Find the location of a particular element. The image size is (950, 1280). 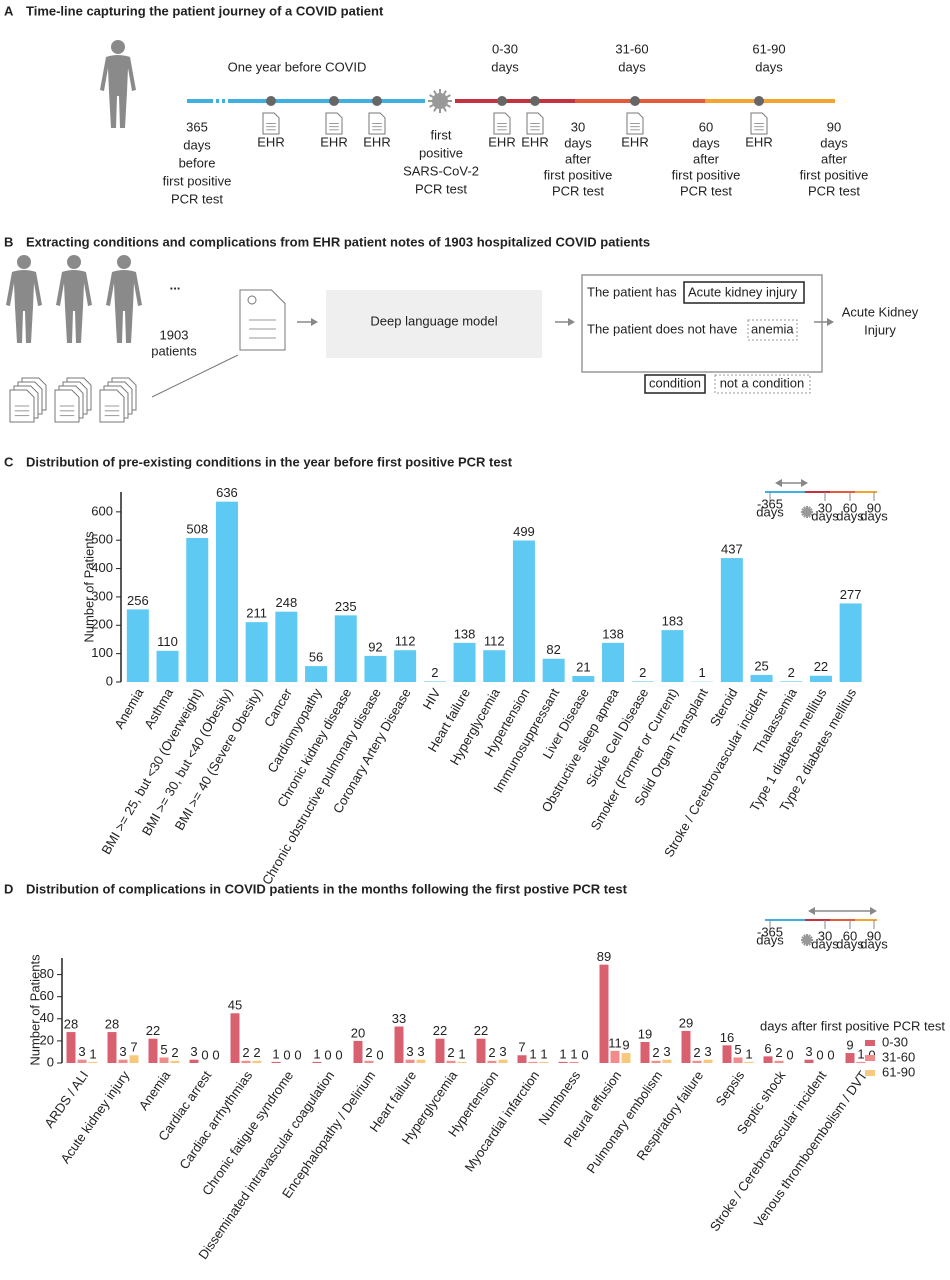

x-tick-label: HIV is located at coordinates (432, 698).